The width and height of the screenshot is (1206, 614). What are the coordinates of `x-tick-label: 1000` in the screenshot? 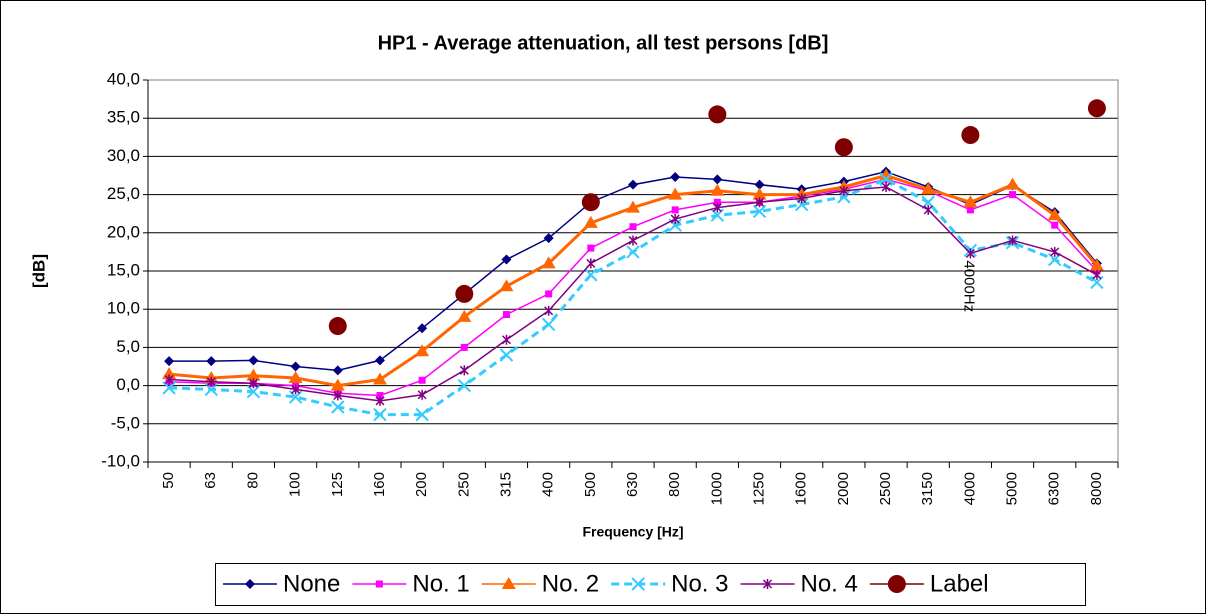 It's located at (716, 488).